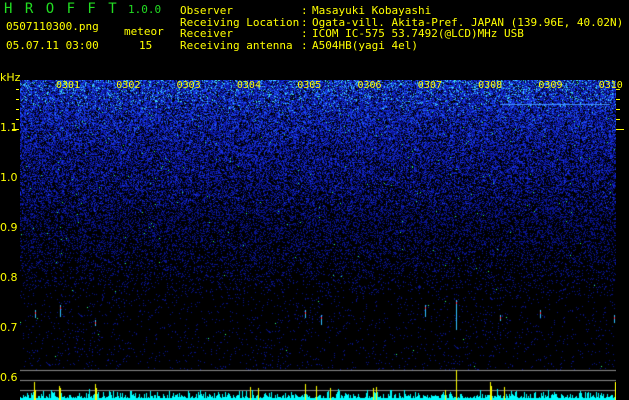 The height and width of the screenshot is (400, 629). Describe the element at coordinates (9, 227) in the screenshot. I see `axis-tick-label: 0.9` at that location.